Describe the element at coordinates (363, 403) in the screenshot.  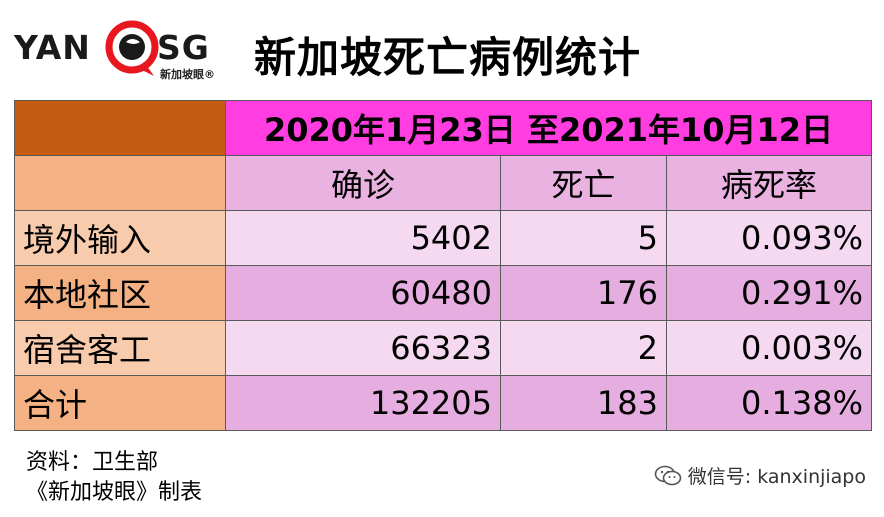
I see `confirmed-cell: 132205` at that location.